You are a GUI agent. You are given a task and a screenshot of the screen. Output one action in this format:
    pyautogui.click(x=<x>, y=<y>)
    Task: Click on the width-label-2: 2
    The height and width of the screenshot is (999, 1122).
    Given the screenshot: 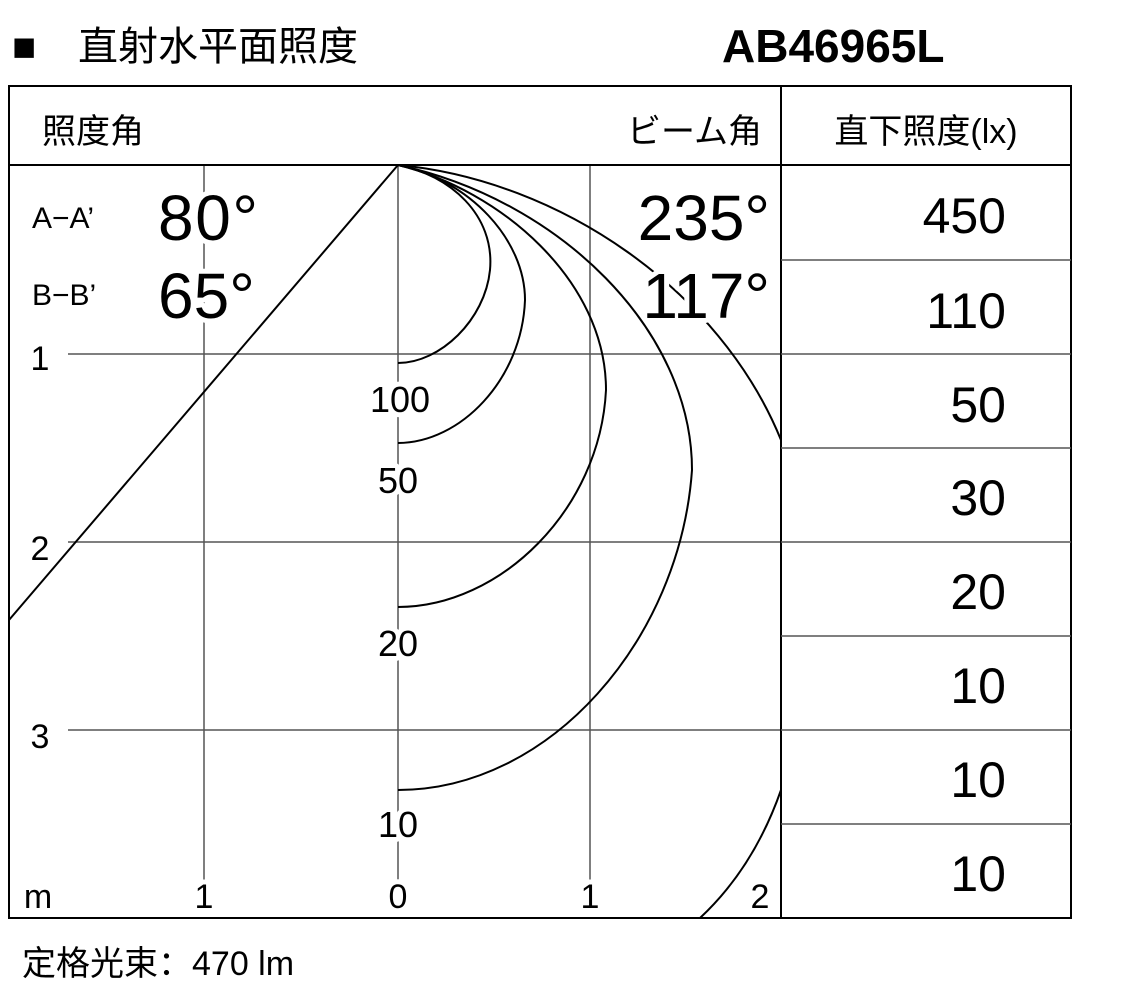 What is the action you would take?
    pyautogui.click(x=760, y=897)
    